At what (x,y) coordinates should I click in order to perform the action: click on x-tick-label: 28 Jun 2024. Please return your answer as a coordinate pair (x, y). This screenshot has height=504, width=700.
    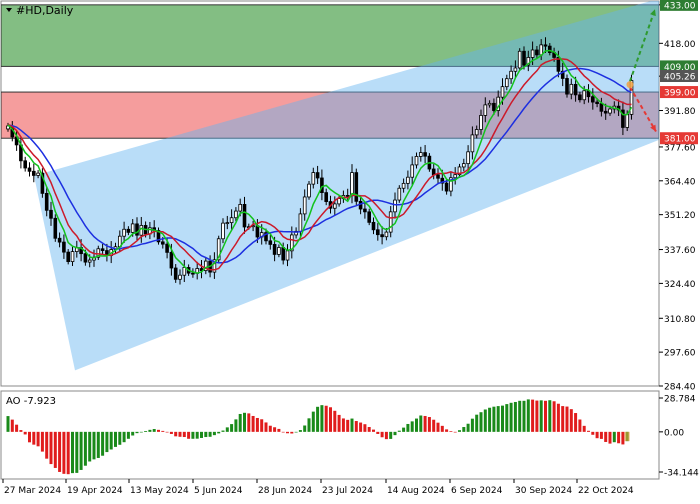
    Looking at the image, I should click on (285, 491).